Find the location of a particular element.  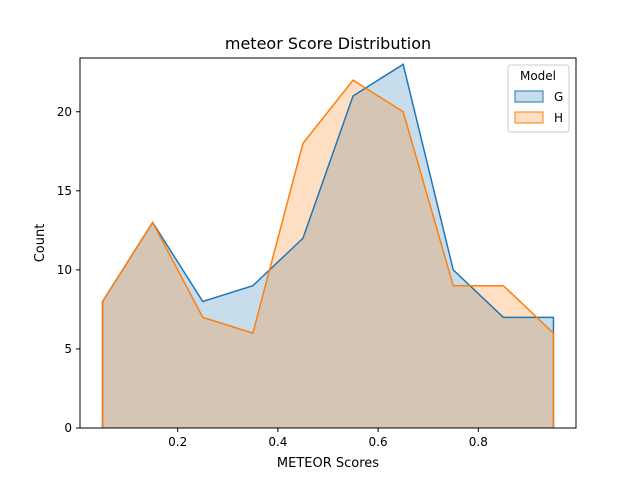

legend-items: GH is located at coordinates (538, 107).